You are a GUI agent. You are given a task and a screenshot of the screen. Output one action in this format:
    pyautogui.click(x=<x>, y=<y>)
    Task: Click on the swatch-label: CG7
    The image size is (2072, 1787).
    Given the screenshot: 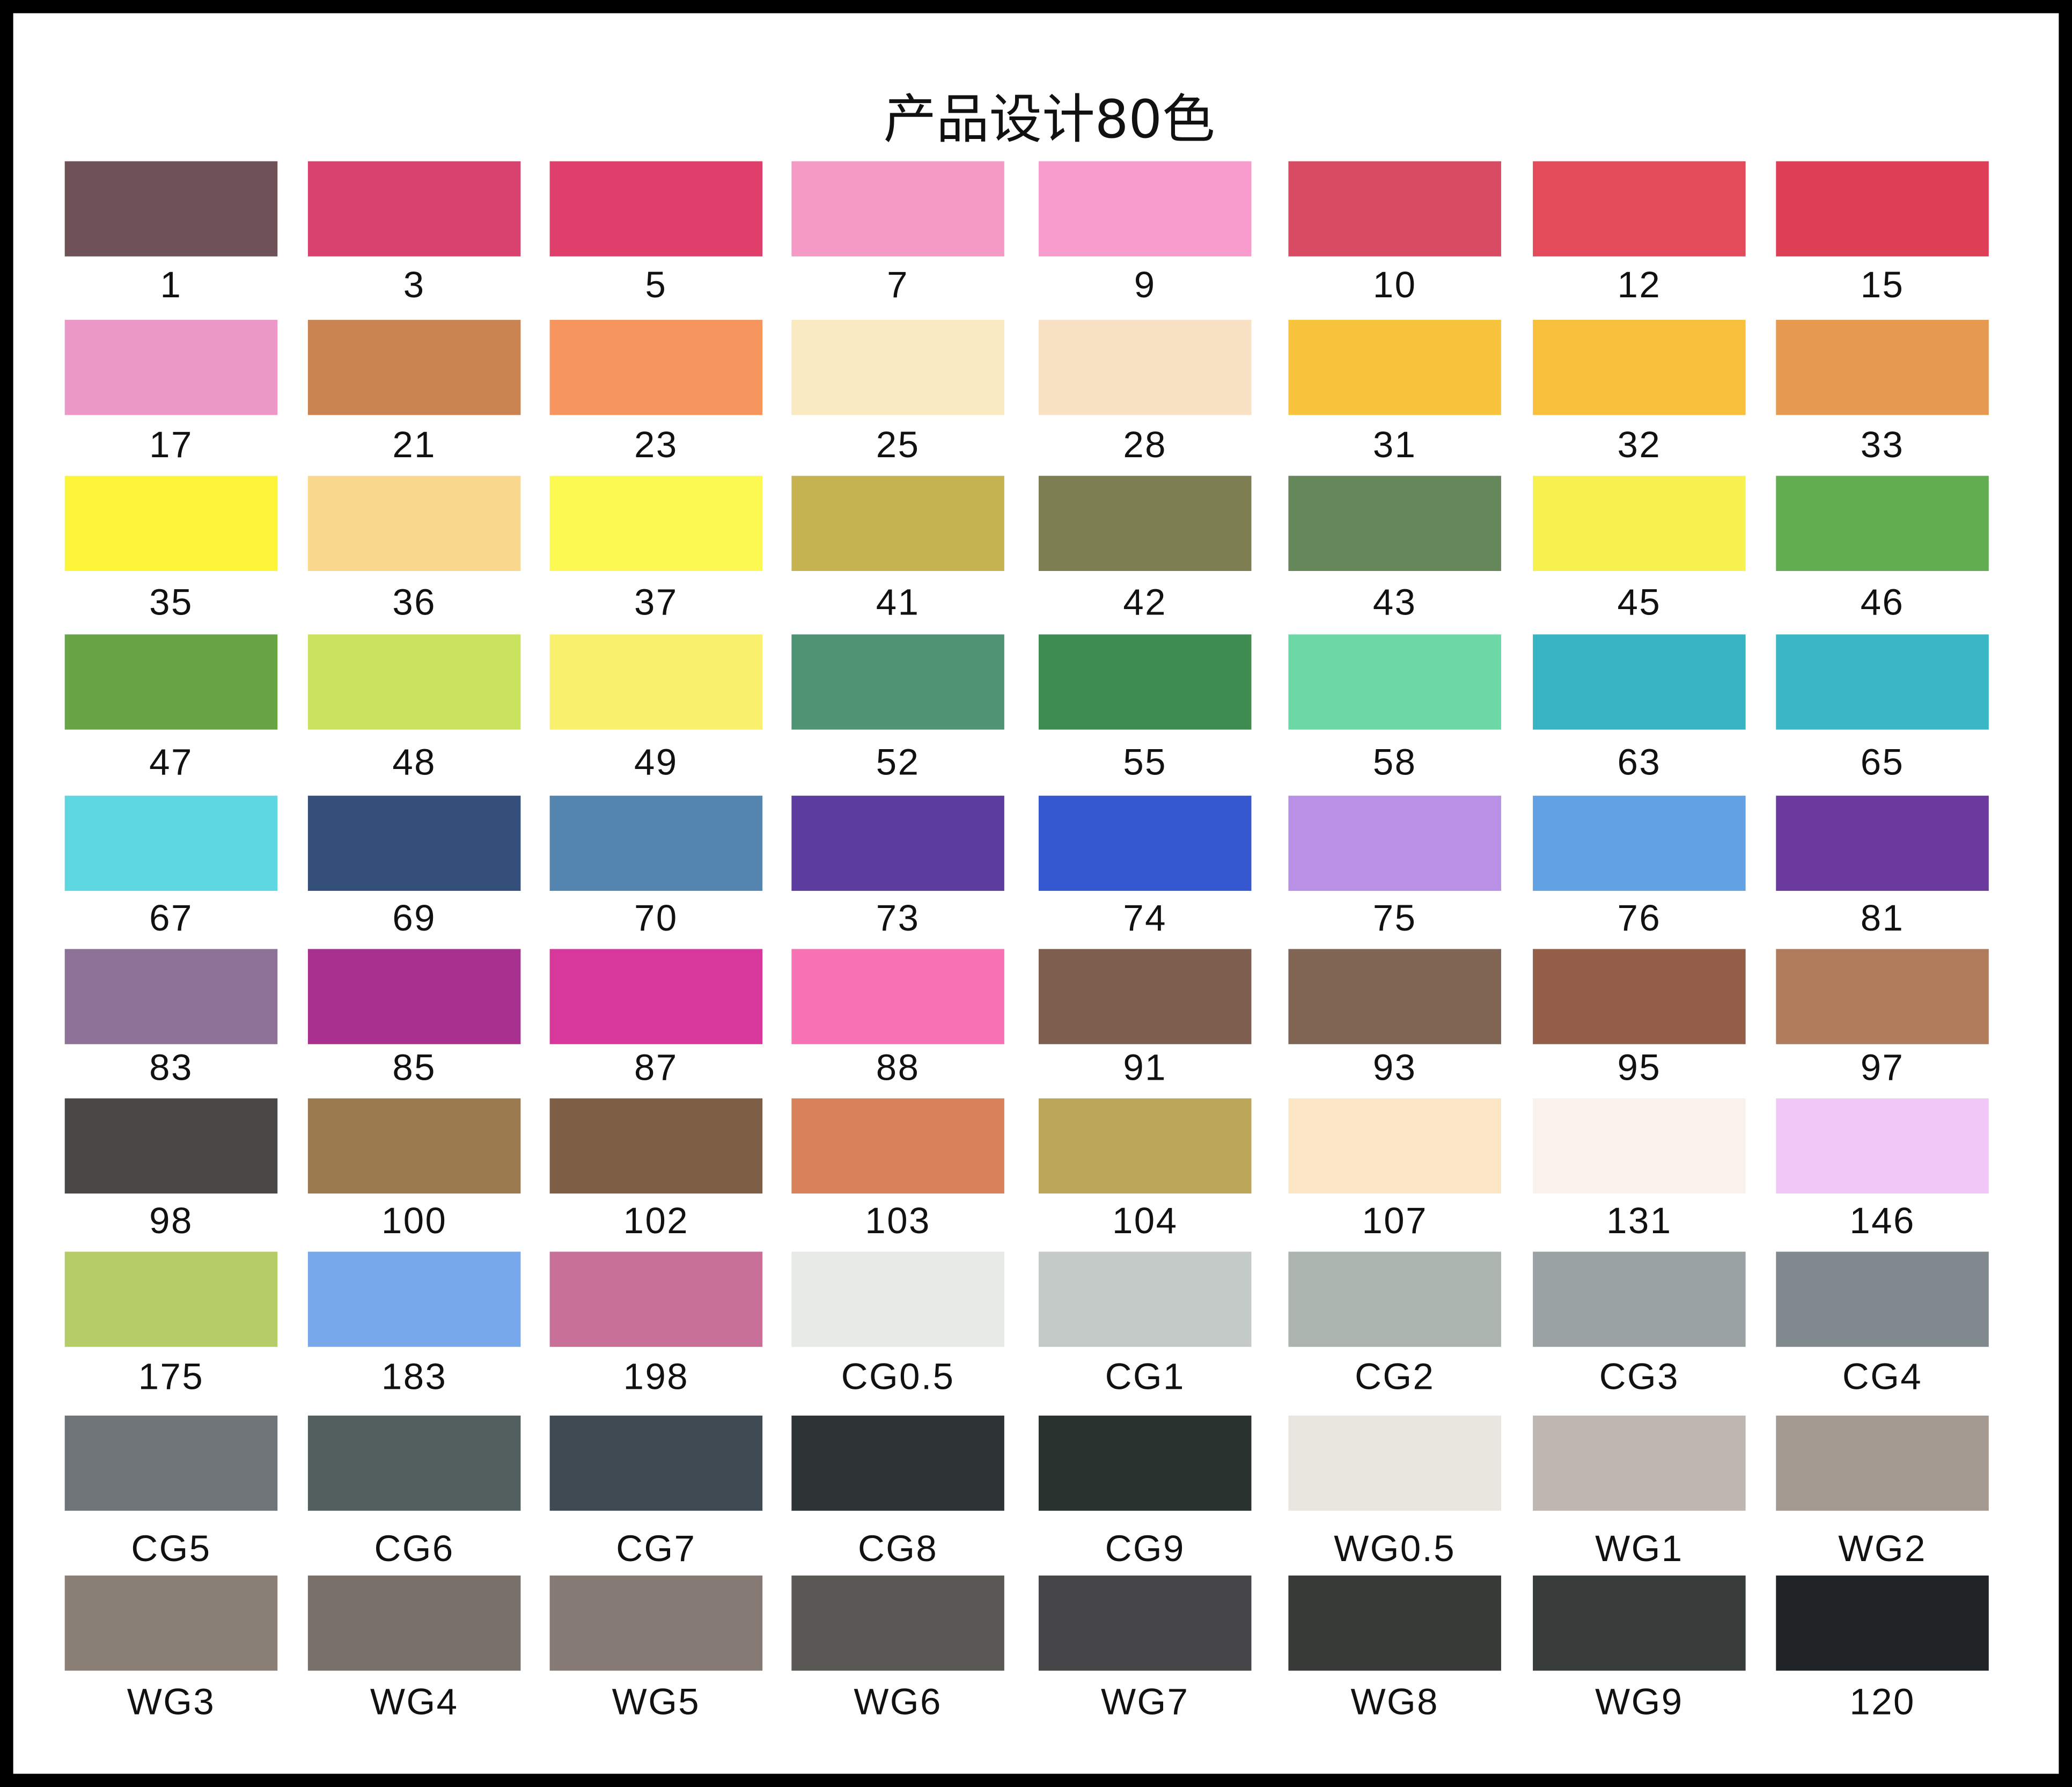 What is the action you would take?
    pyautogui.click(x=656, y=1548)
    